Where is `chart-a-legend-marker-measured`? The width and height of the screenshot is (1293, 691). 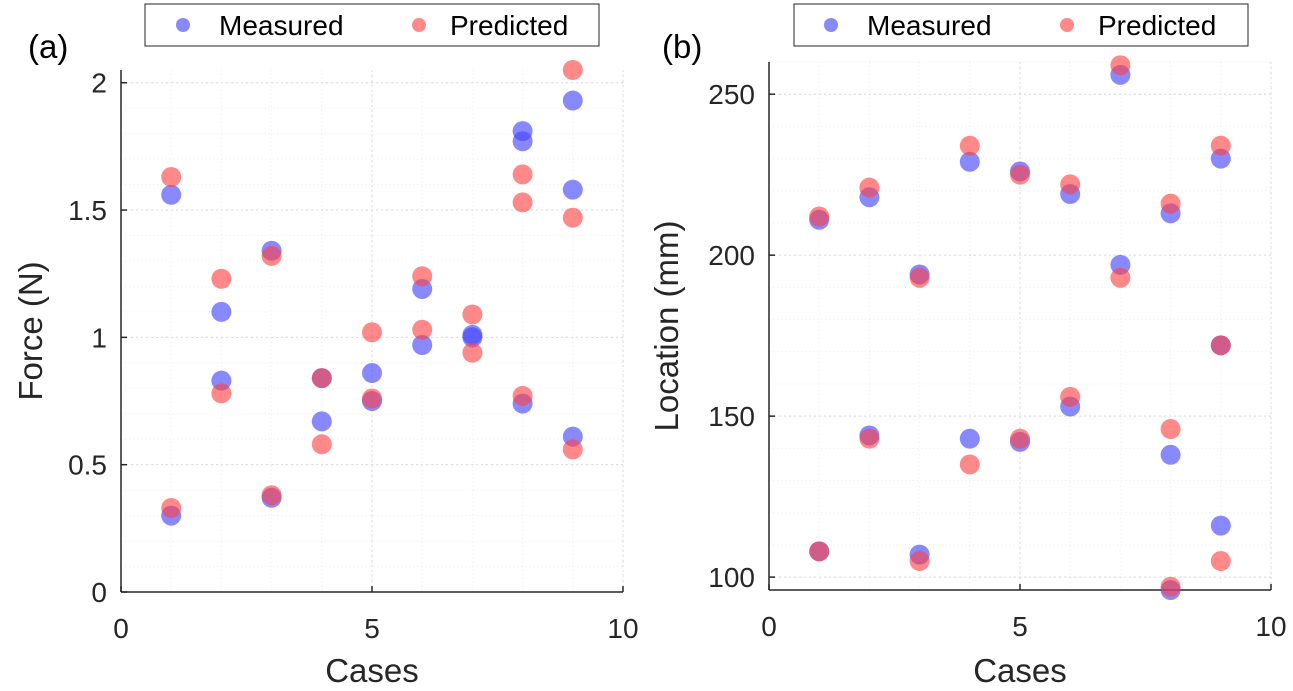 chart-a-legend-marker-measured is located at coordinates (183, 25).